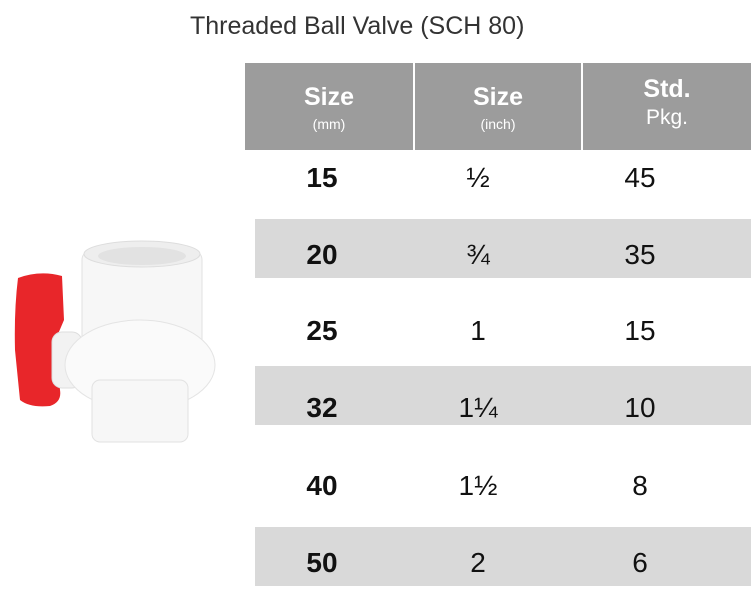  I want to click on header-size-mm: Size (mm), so click(329, 106).